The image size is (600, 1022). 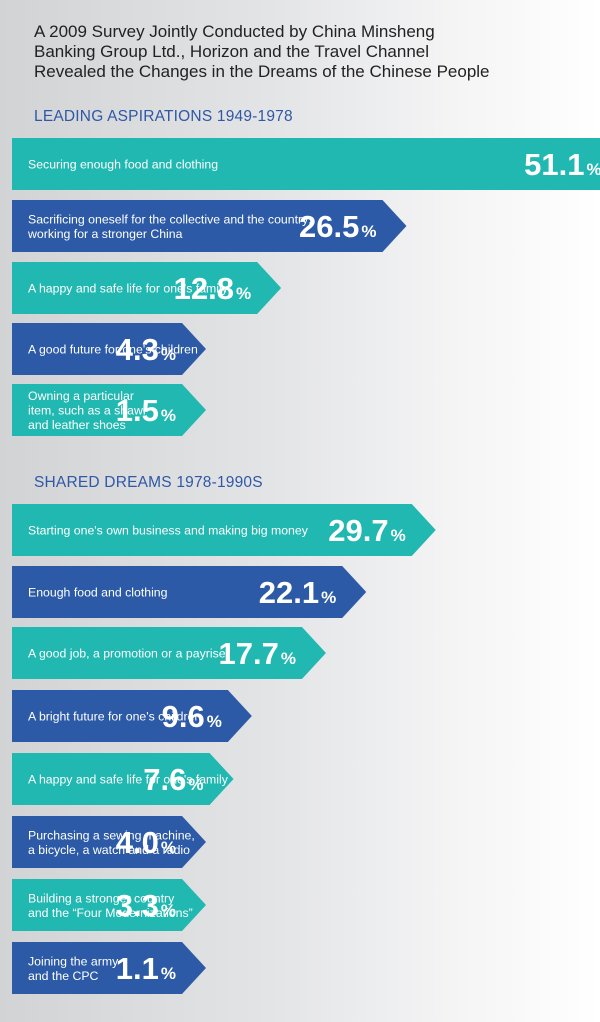 I want to click on category-label: Enough food and clothing, so click(x=98, y=593).